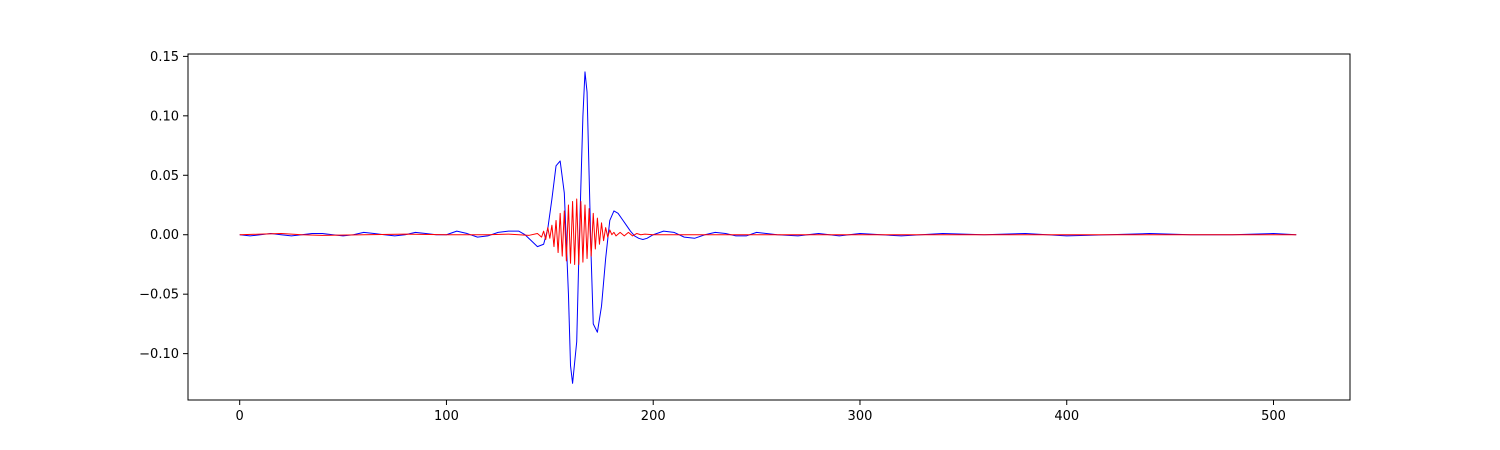 The width and height of the screenshot is (1500, 450). What do you see at coordinates (1066, 416) in the screenshot?
I see `x-tick-label: 400` at bounding box center [1066, 416].